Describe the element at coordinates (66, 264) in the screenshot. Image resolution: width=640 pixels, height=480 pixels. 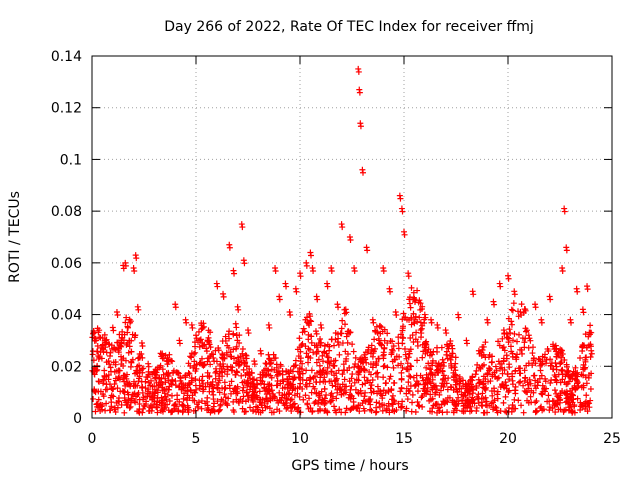
I see `y-tick-label: 0.06` at that location.